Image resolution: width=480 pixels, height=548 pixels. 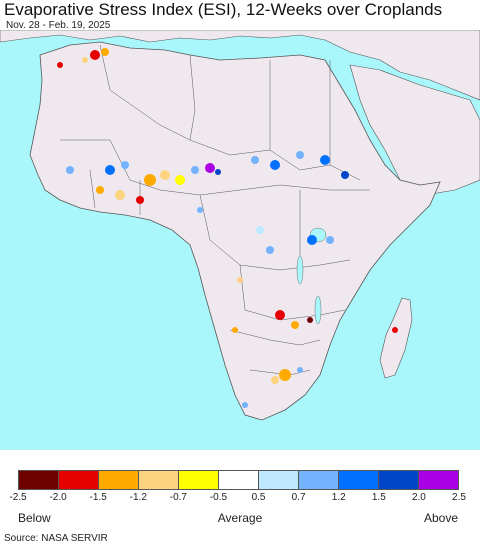 What do you see at coordinates (298, 497) in the screenshot?
I see `legend-tick-label: 0.7` at bounding box center [298, 497].